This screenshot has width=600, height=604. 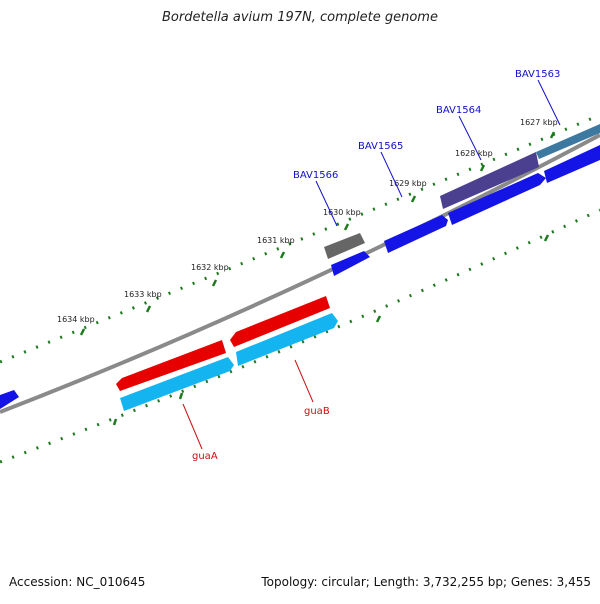 I want to click on tick-label: 1630 kbp, so click(x=342, y=212).